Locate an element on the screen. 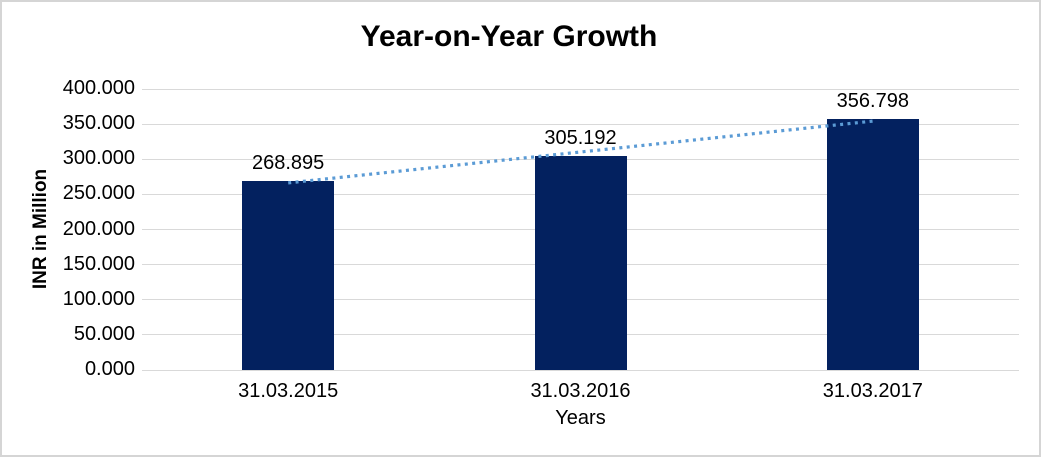 This screenshot has width=1041, height=457. x-tick-label: 31.03.2017 is located at coordinates (872, 391).